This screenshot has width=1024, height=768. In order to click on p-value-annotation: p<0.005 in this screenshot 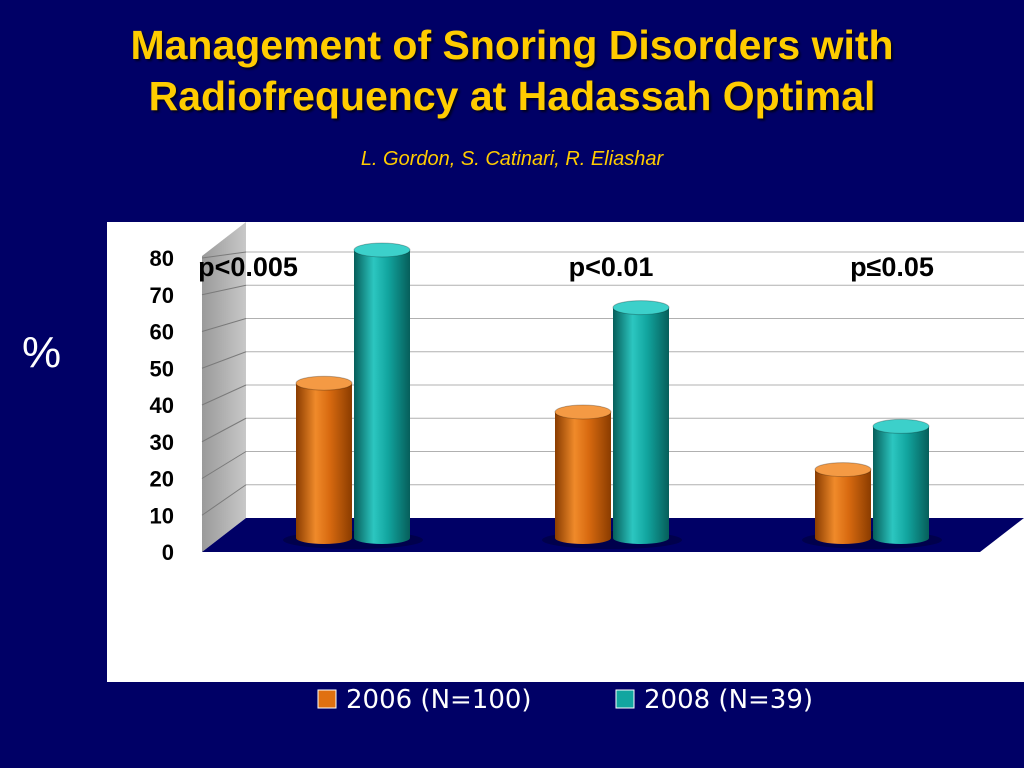, I will do `click(248, 267)`.